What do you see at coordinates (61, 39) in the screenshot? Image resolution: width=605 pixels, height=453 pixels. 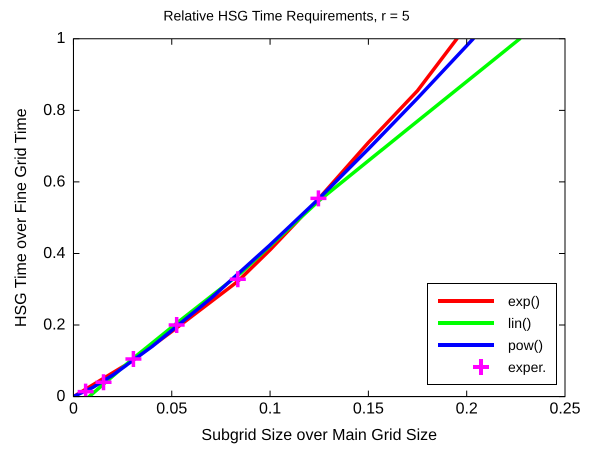 I see `y-tick-label: 1` at bounding box center [61, 39].